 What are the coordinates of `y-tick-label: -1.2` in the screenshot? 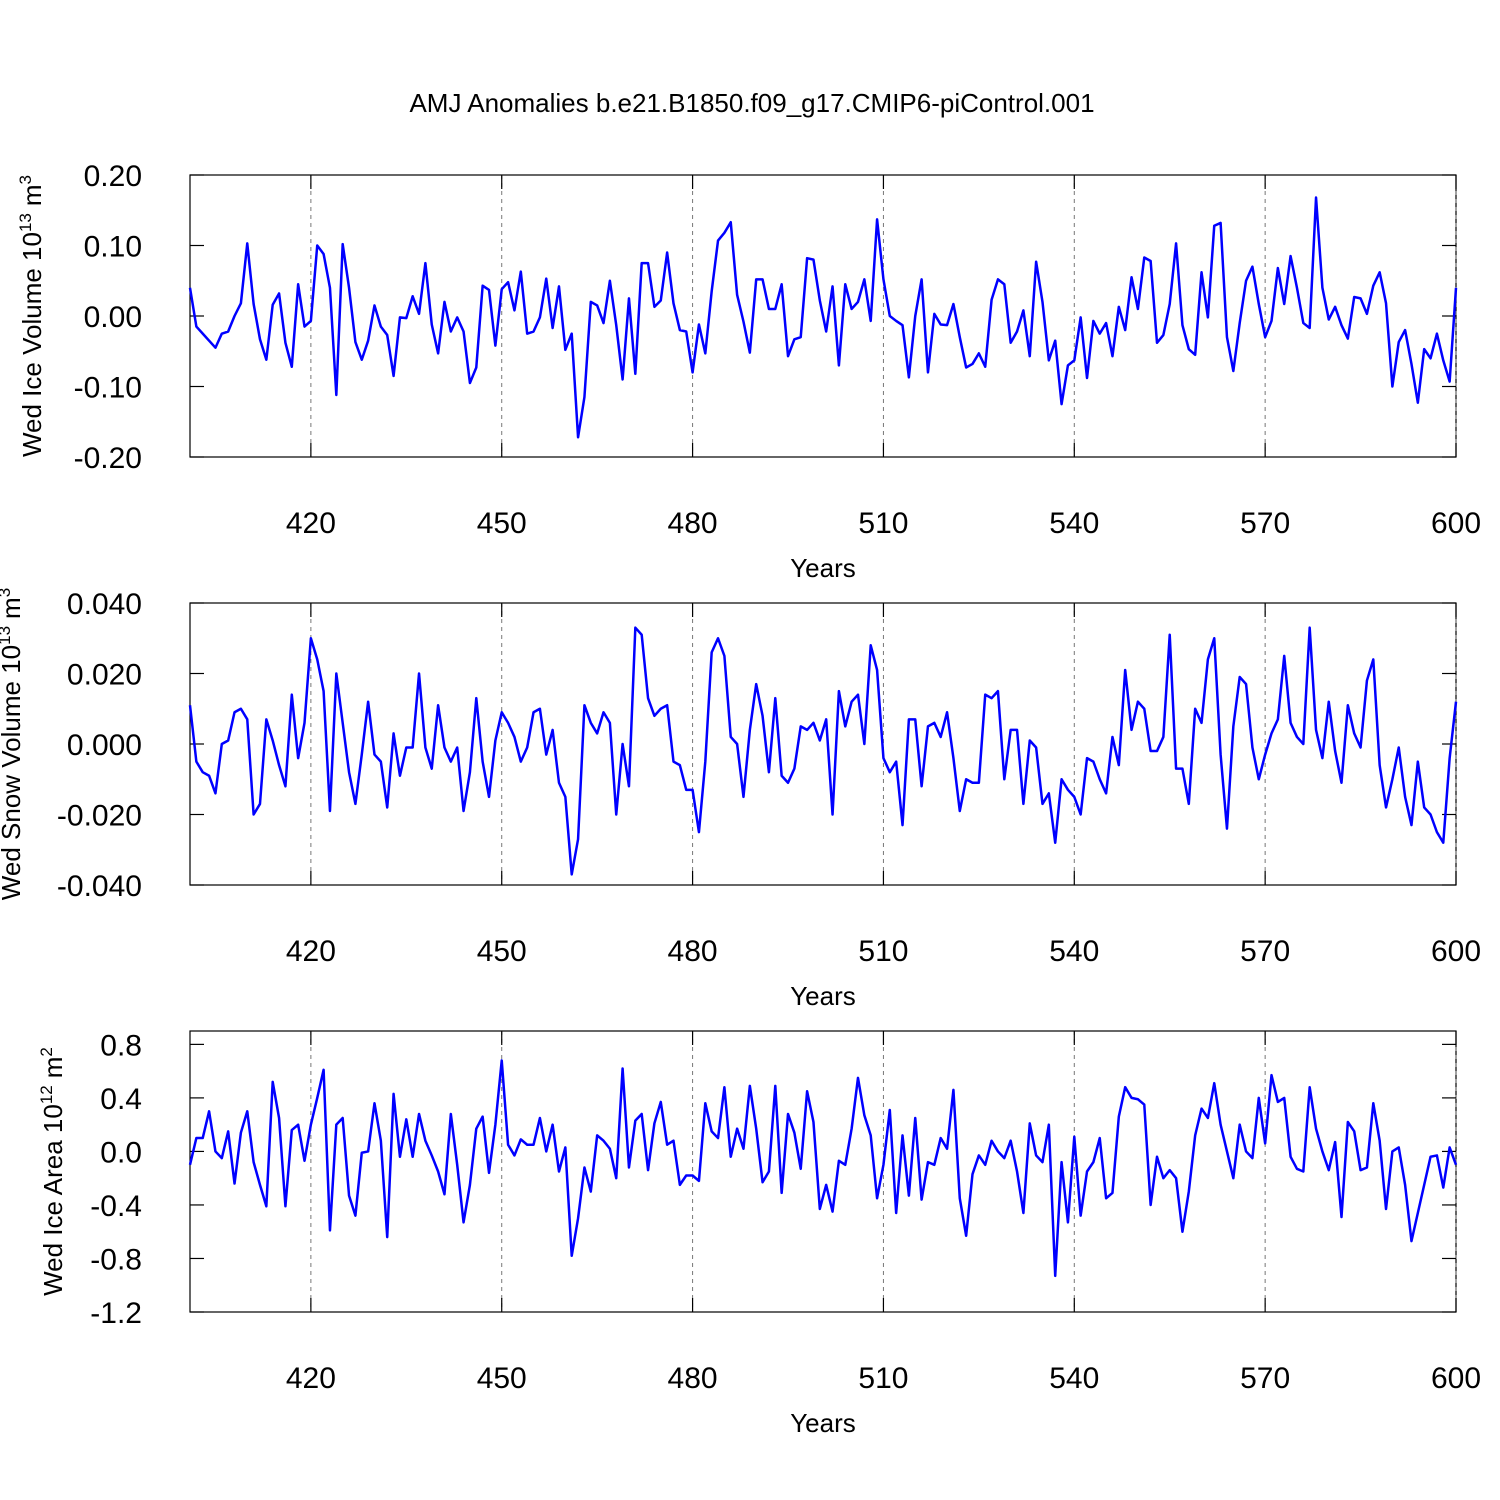 It's located at (116, 1313).